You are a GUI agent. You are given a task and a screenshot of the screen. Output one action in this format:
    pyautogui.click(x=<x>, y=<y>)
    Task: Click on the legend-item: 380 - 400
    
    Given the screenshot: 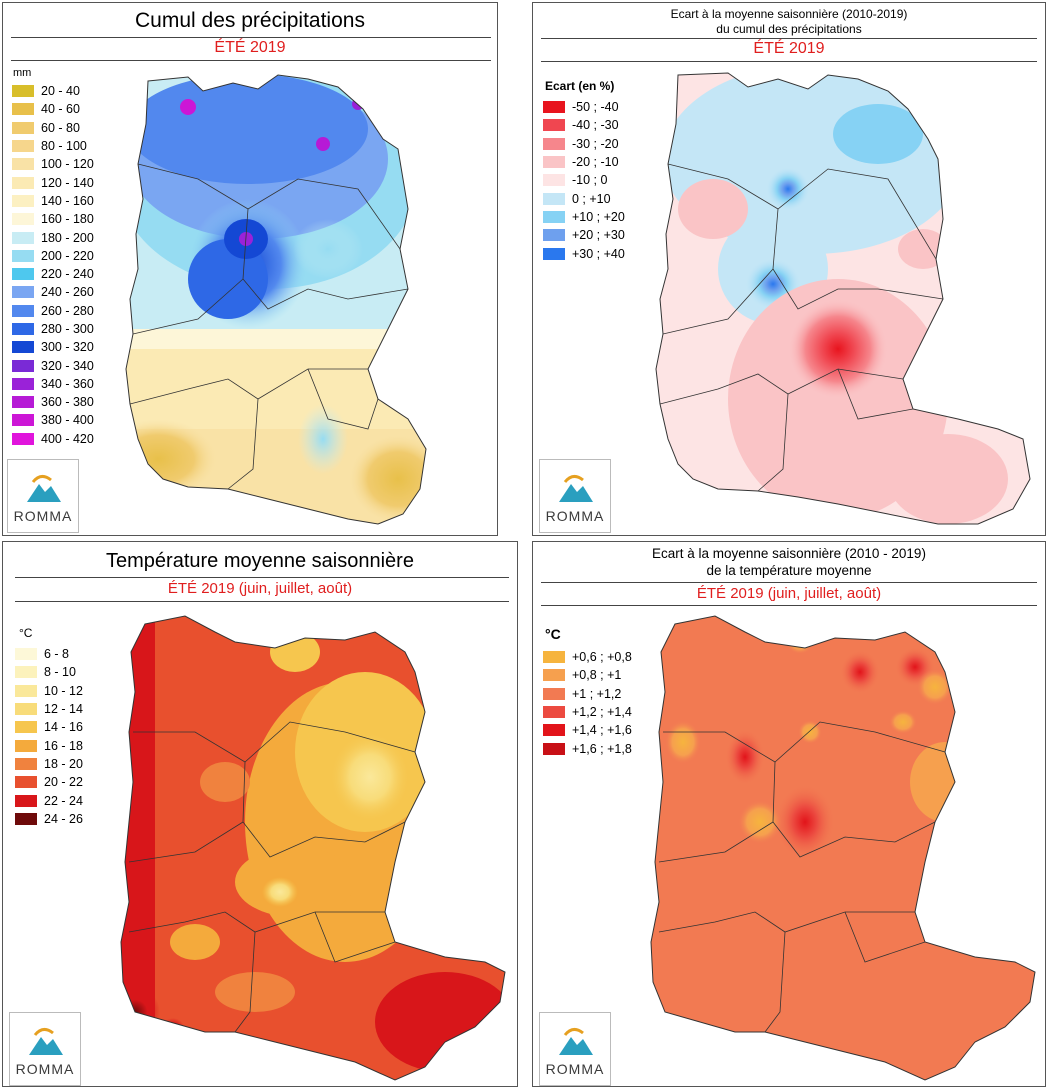 What is the action you would take?
    pyautogui.click(x=53, y=420)
    